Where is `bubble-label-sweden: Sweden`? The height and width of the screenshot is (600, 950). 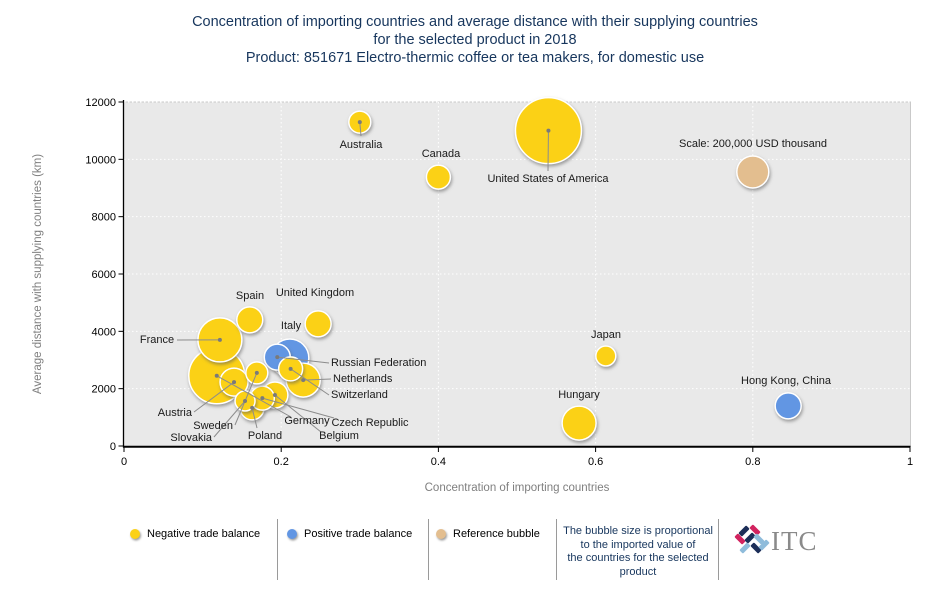
bubble-label-sweden: Sweden is located at coordinates (213, 426).